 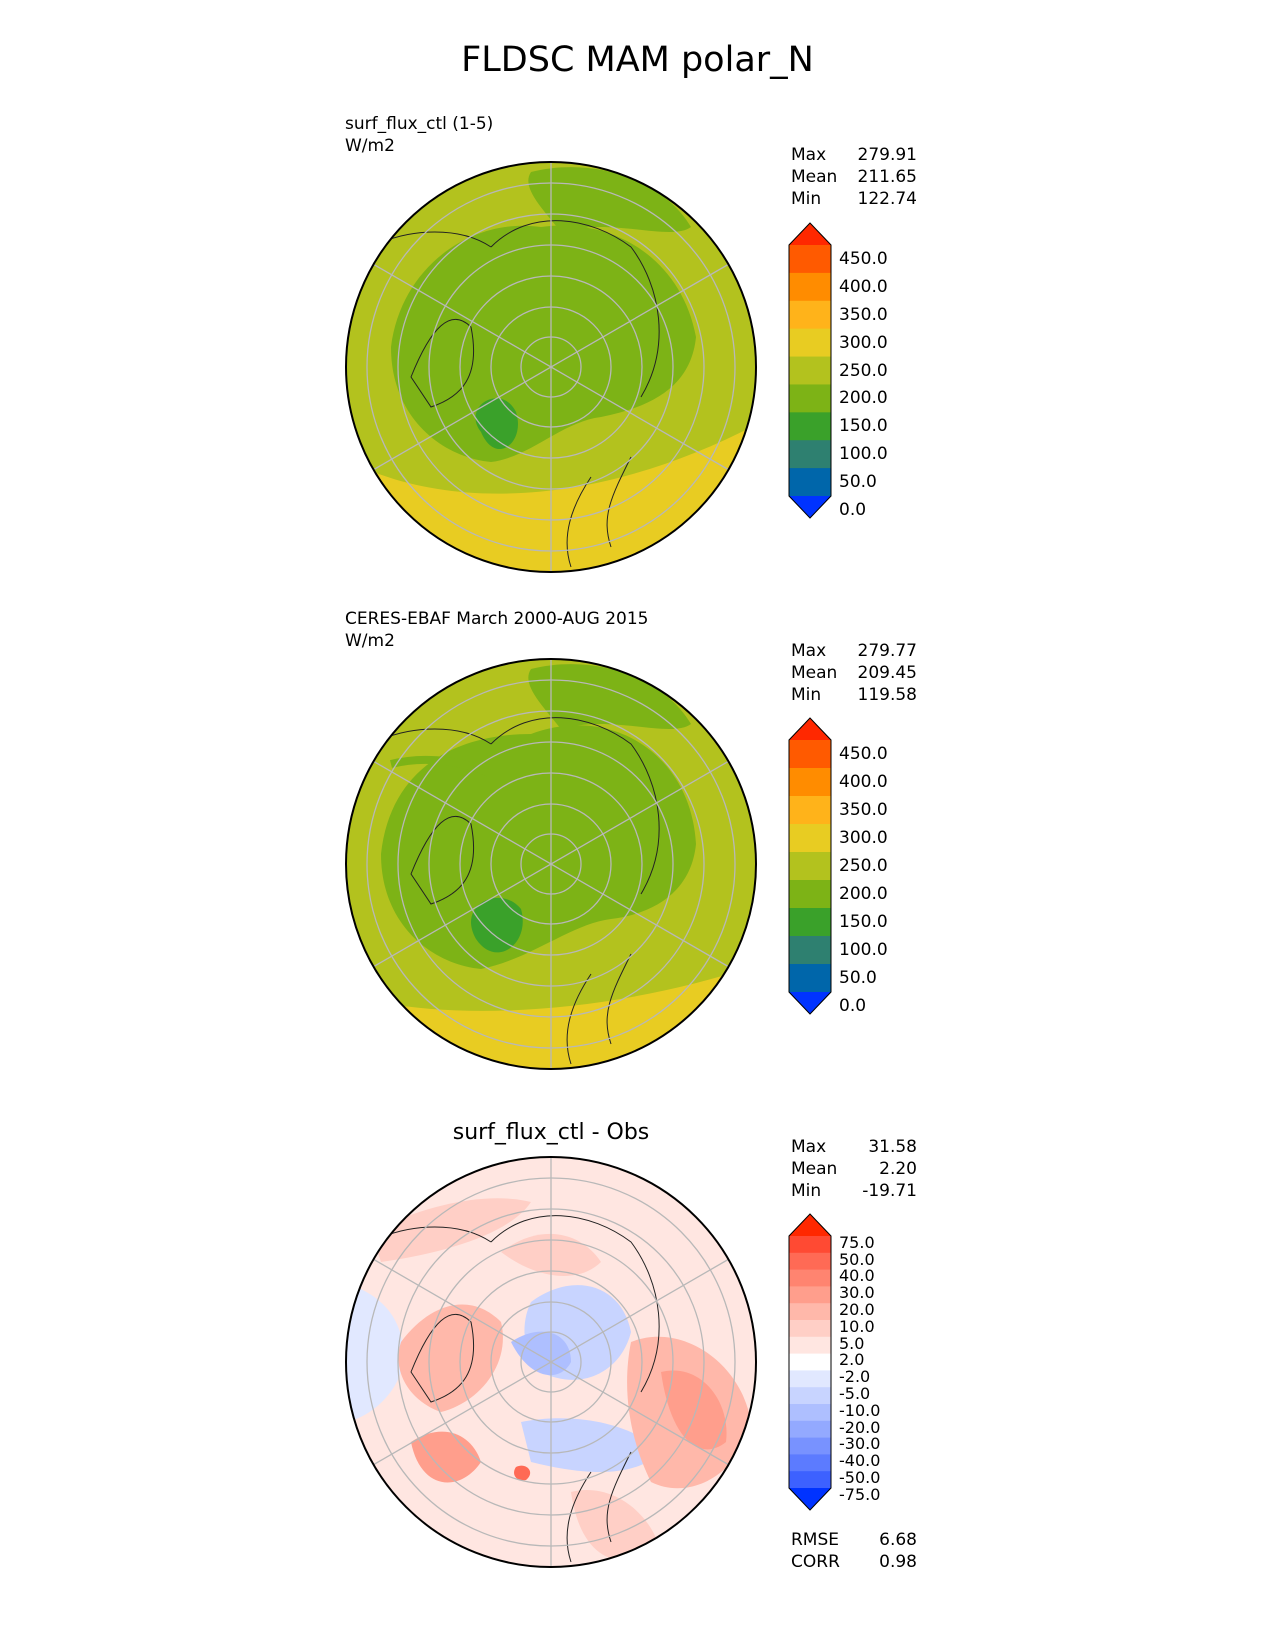 I want to click on colorbar-tick-label: 100.0, so click(x=863, y=950).